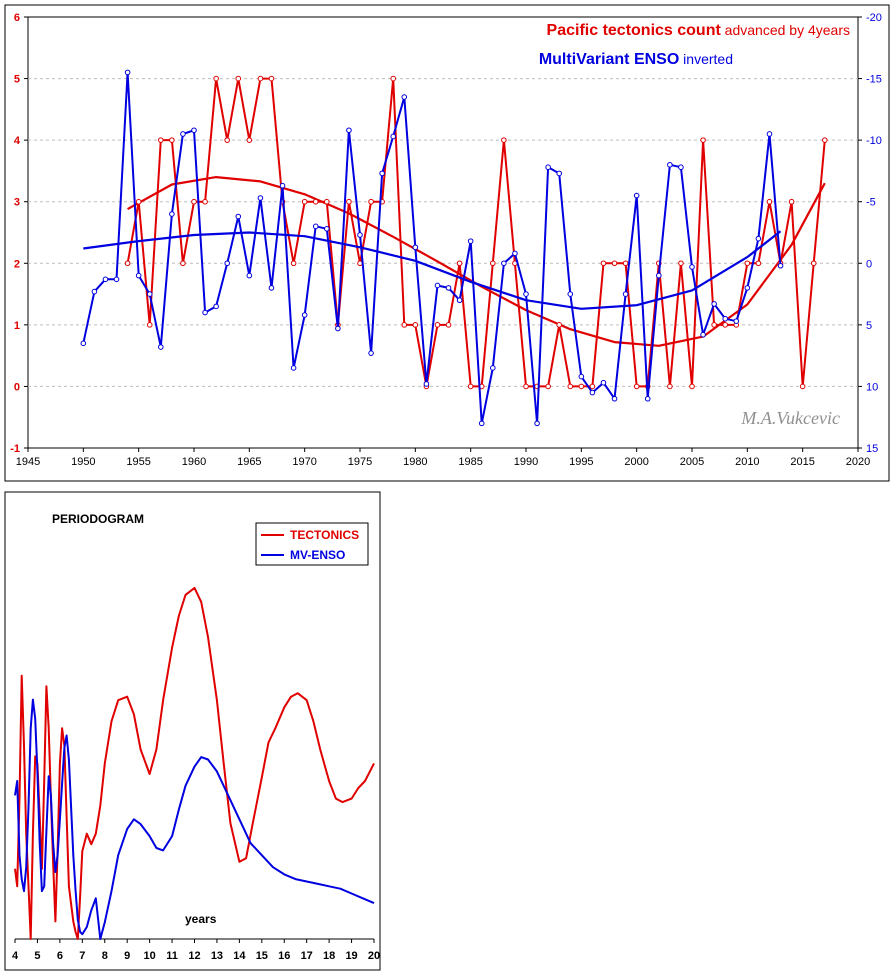 Image resolution: width=896 pixels, height=974 pixels. Describe the element at coordinates (194, 763) in the screenshot. I see `tectonics-periodogram-line` at that location.